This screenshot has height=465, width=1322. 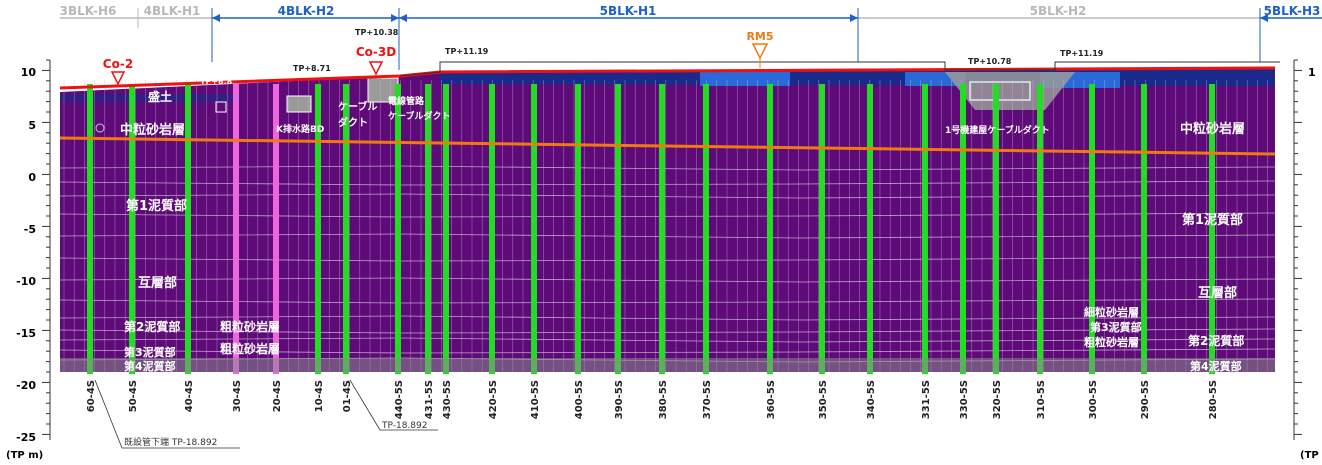 I want to click on block-label-5blk-h1: 5BLK-H1, so click(x=628, y=11).